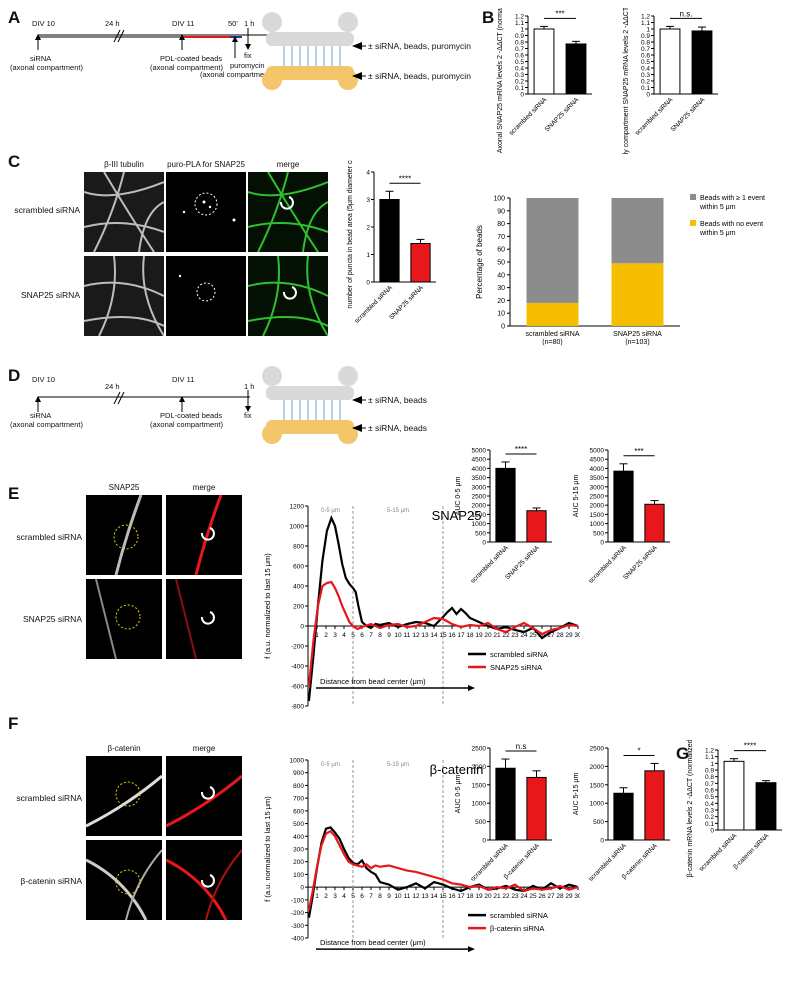 The height and width of the screenshot is (987, 800). I want to click on x-tick-label: 25, so click(533, 896).